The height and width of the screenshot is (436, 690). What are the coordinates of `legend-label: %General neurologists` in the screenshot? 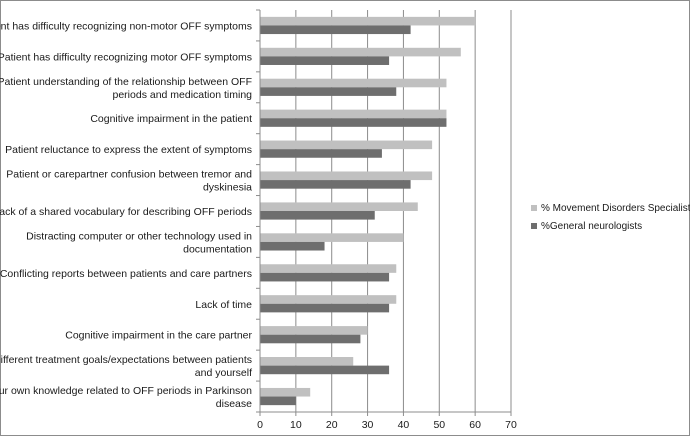 It's located at (591, 226).